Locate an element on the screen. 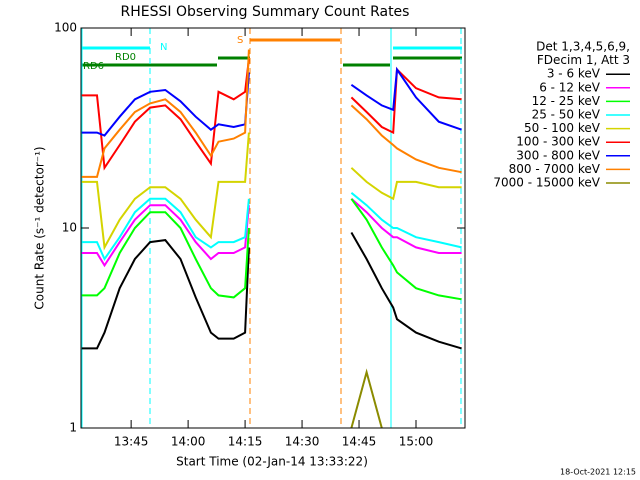 Image resolution: width=640 pixels, height=480 pixels. chart-title: RHESSI Observing Summary Count Rates is located at coordinates (265, 12).